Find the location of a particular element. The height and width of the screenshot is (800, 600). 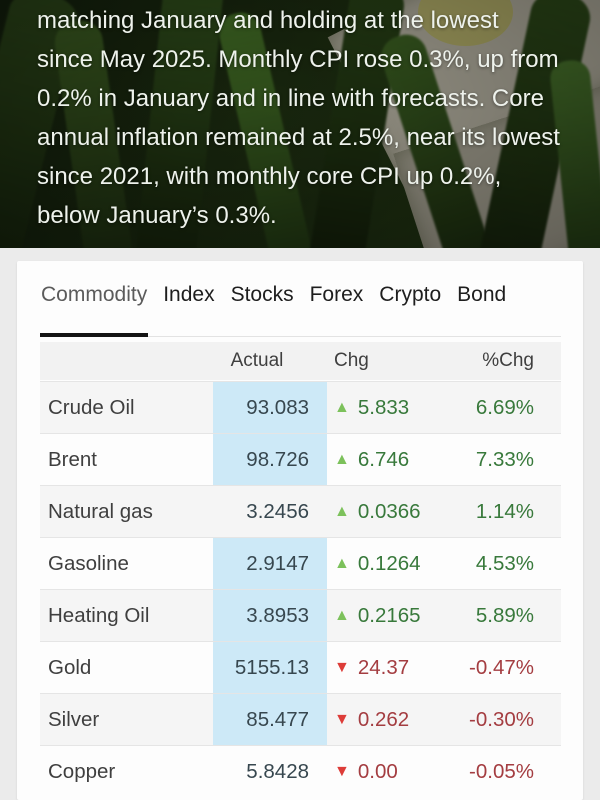

change-value: 0.262 is located at coordinates (383, 719).